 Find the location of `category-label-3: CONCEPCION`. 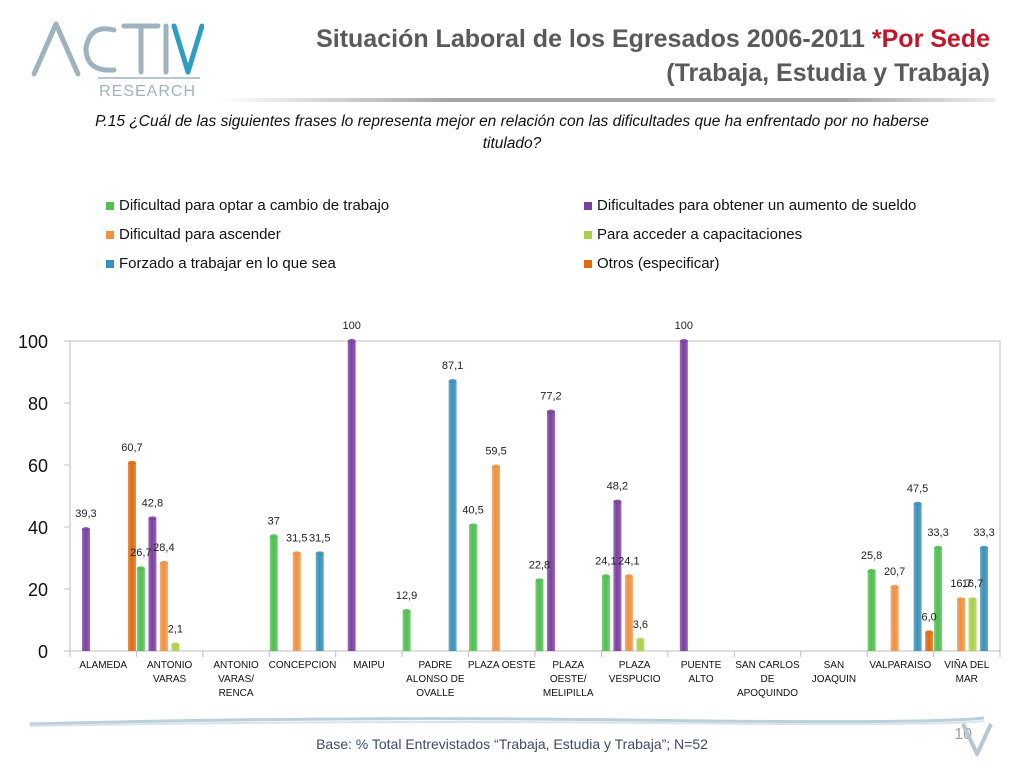

category-label-3: CONCEPCION is located at coordinates (303, 665).